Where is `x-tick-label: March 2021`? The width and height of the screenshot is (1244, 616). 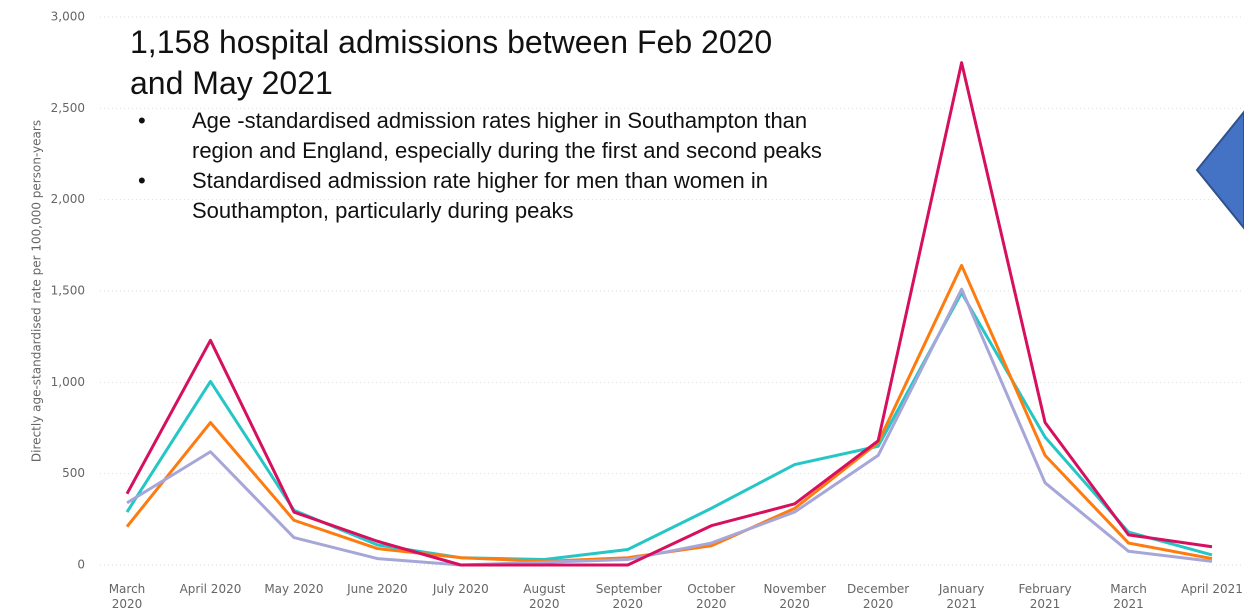
x-tick-label: March 2021 is located at coordinates (1128, 596).